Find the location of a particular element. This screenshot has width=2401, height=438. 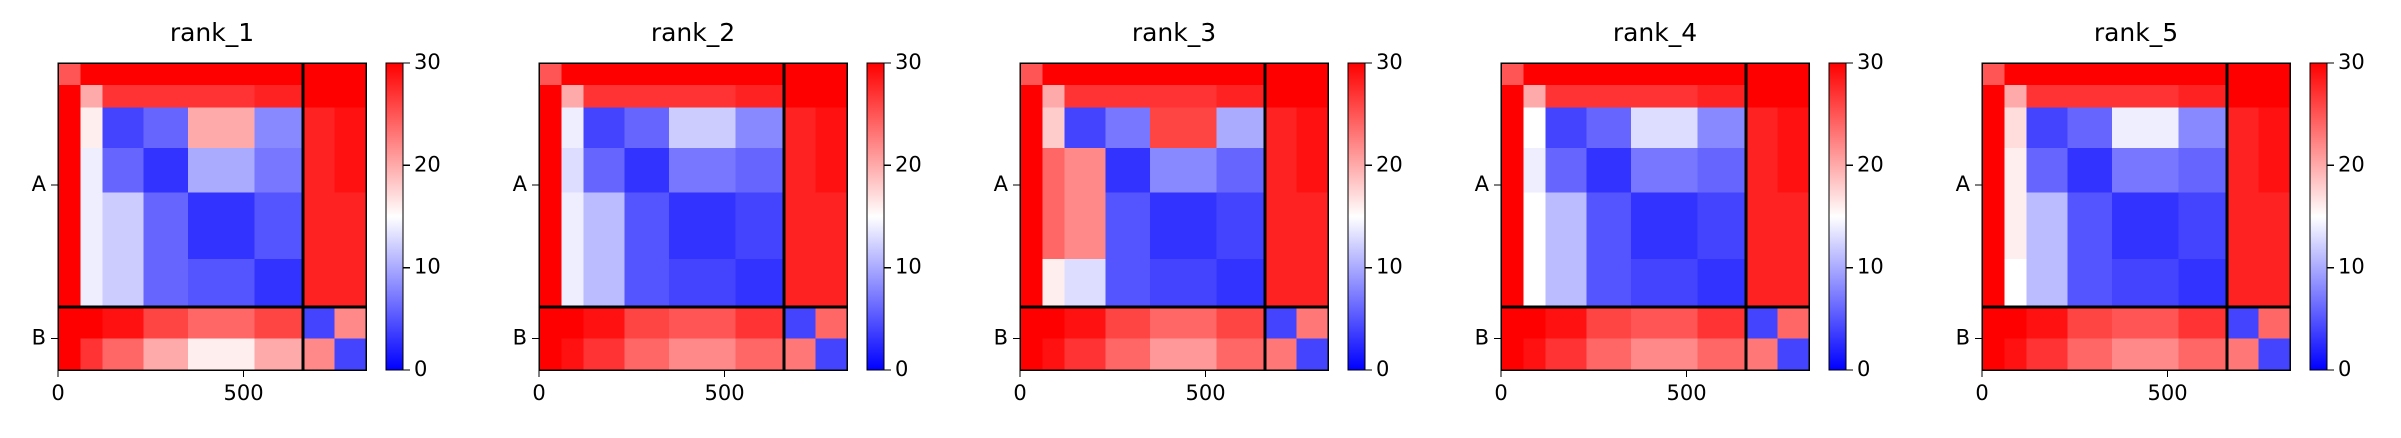

colorbar-tick-label: 20 is located at coordinates (2351, 164).